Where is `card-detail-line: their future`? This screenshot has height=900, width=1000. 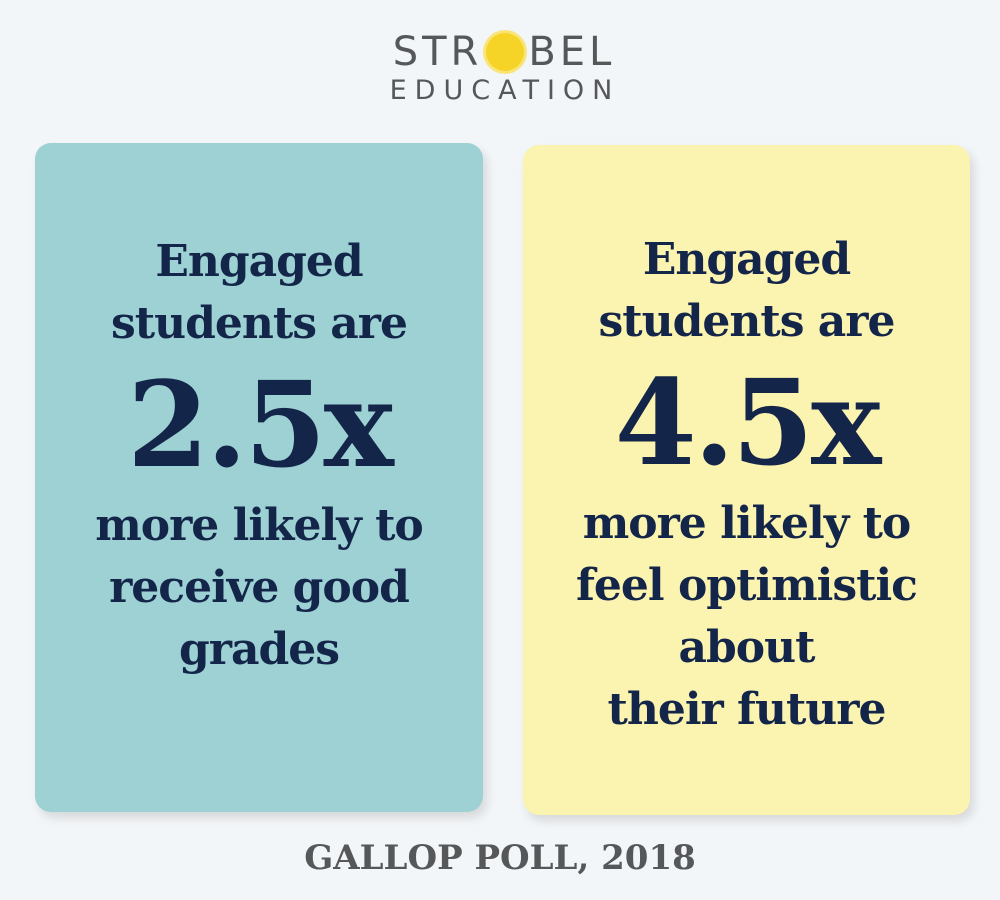 card-detail-line: their future is located at coordinates (747, 709).